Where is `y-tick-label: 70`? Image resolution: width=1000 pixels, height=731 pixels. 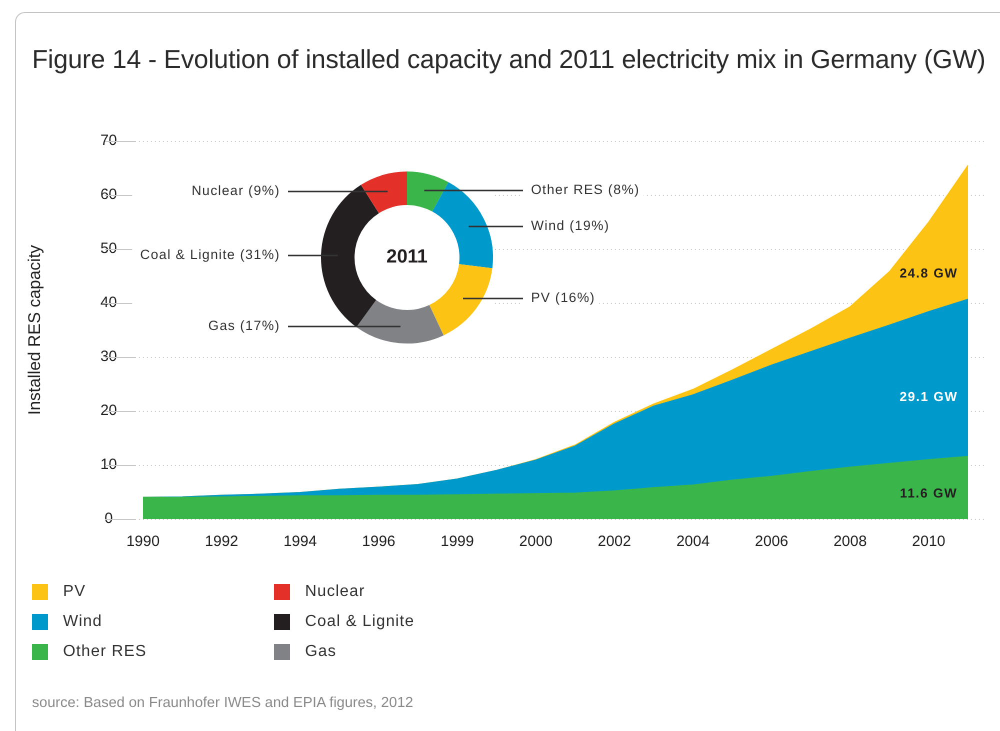 y-tick-label: 70 is located at coordinates (108, 141).